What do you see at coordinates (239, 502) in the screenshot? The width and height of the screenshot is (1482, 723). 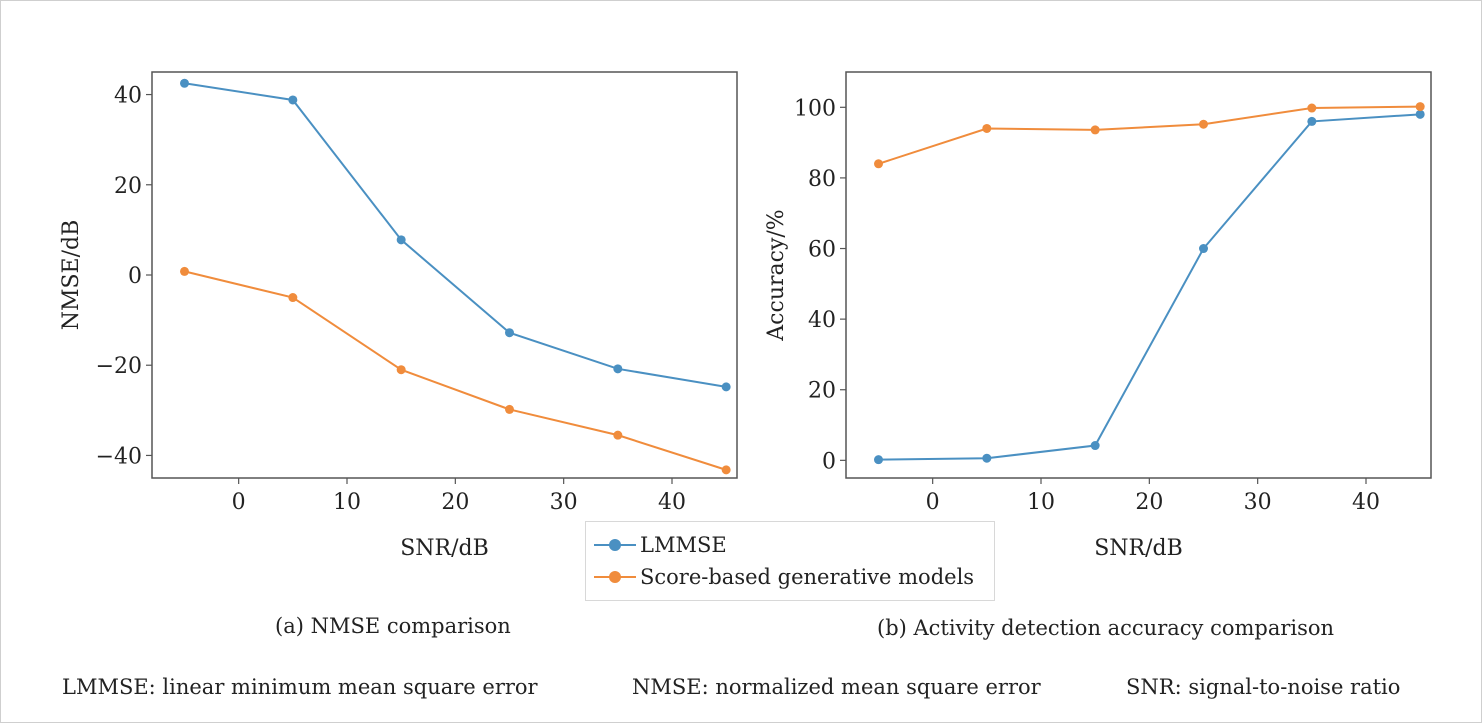 I see `nmse-xtick-label: 0` at bounding box center [239, 502].